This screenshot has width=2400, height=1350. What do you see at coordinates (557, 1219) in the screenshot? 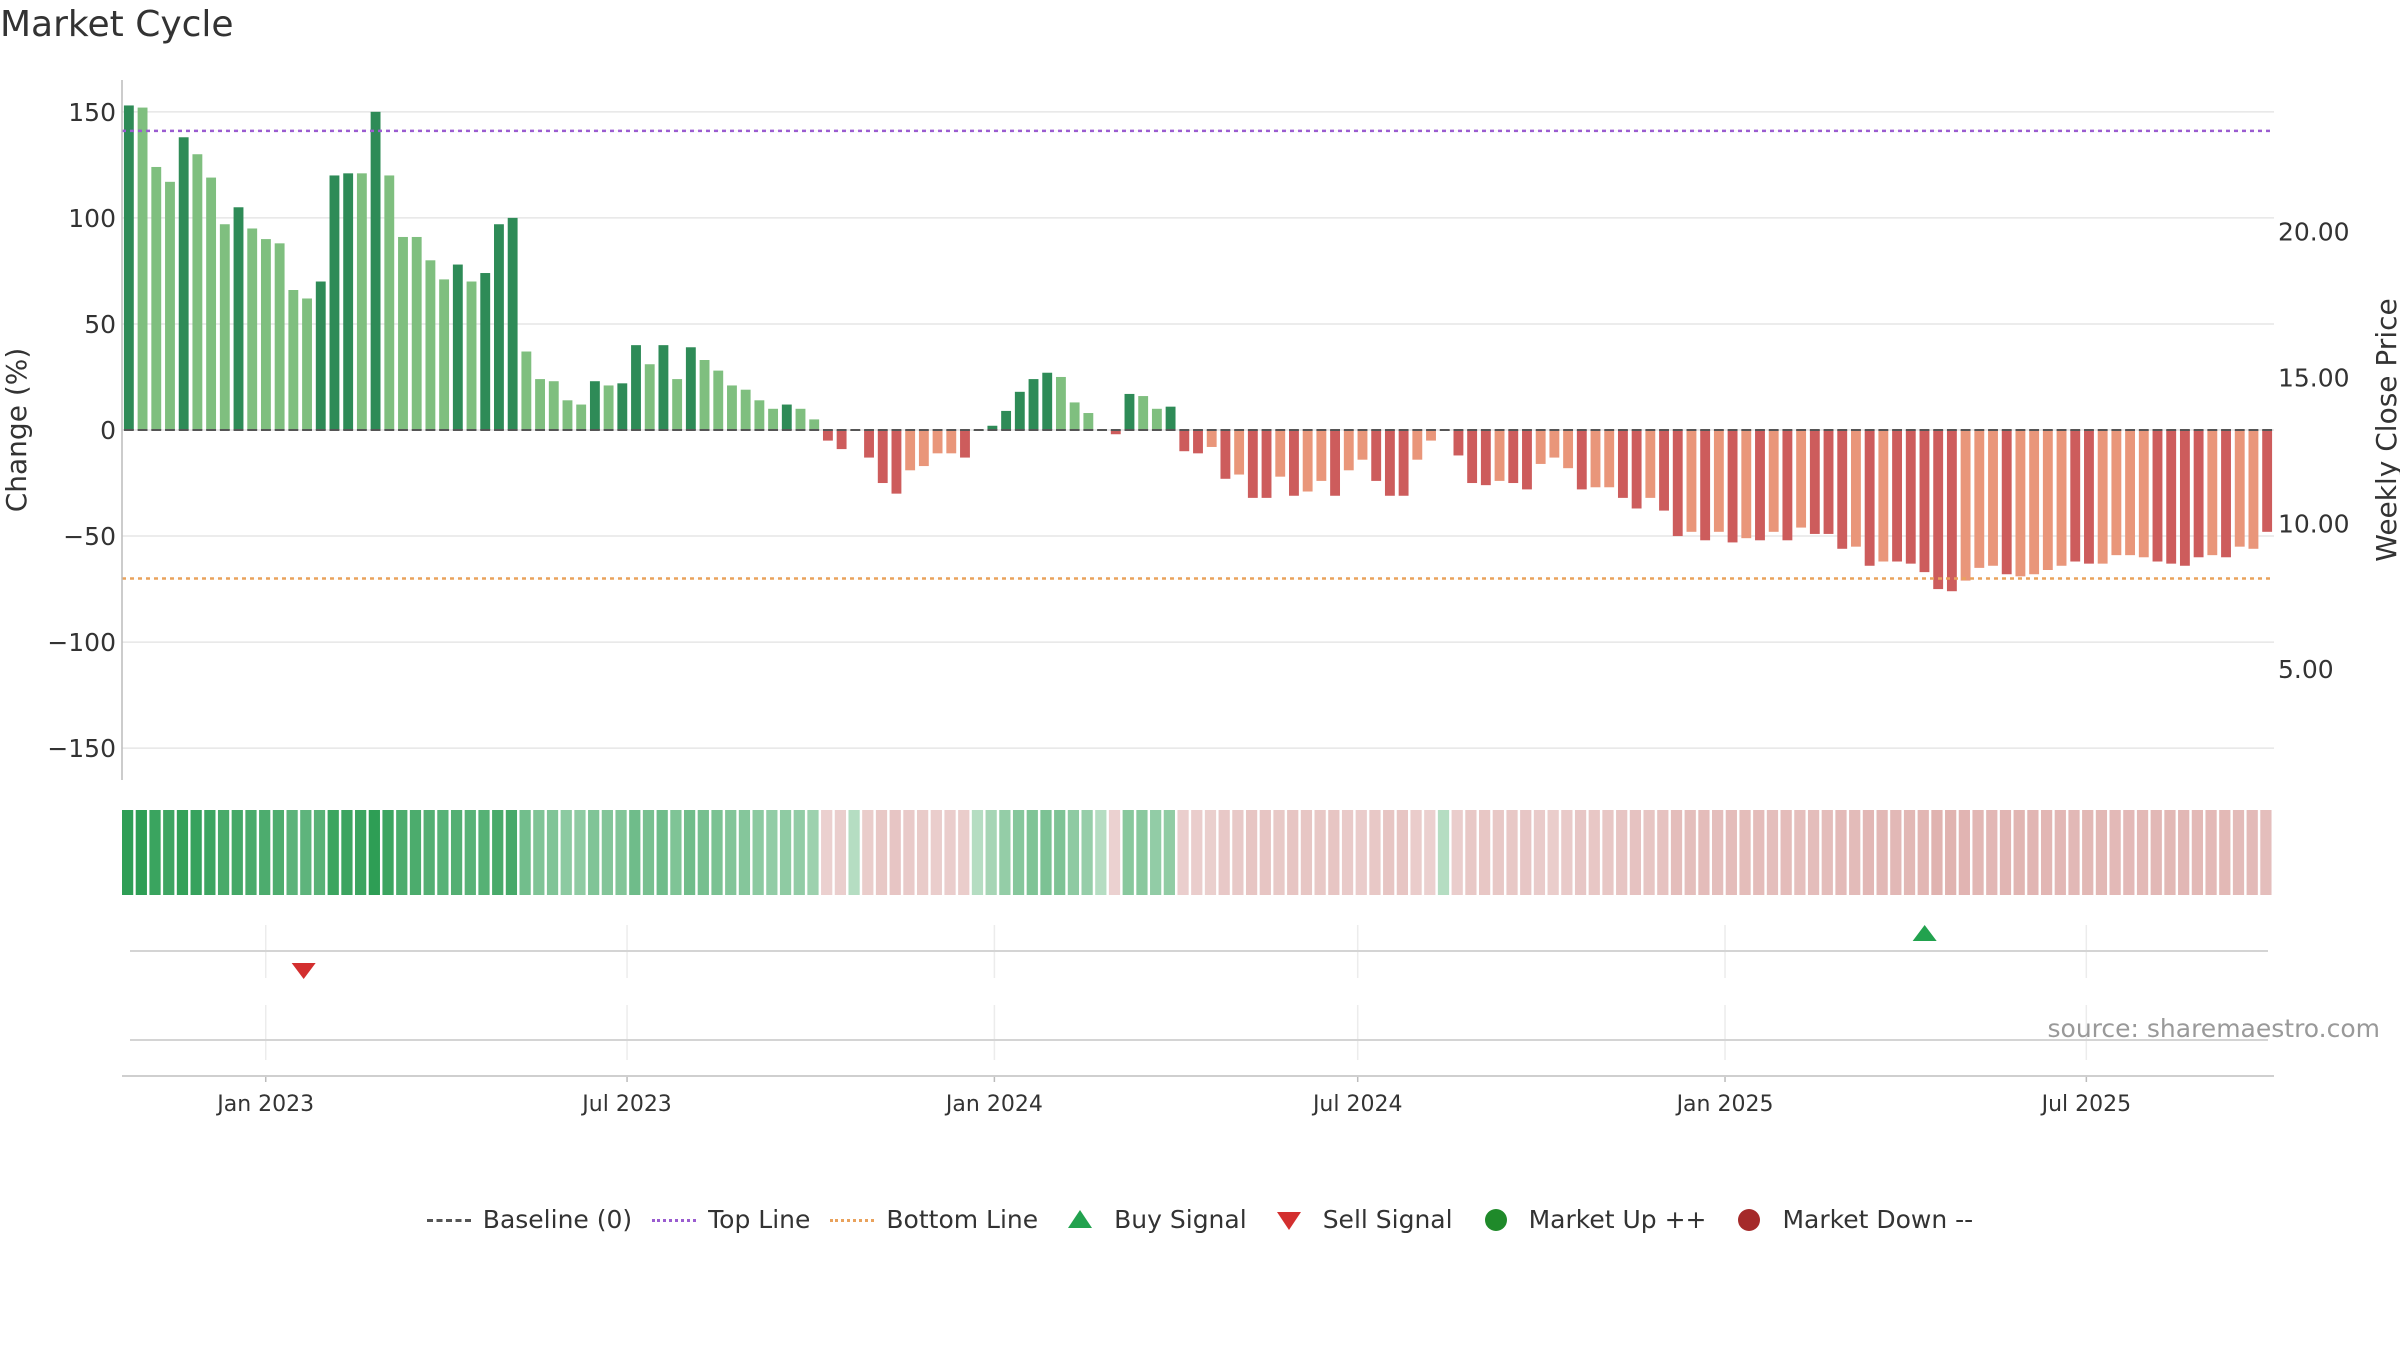
I see `legend-label: Baseline (0)` at bounding box center [557, 1219].